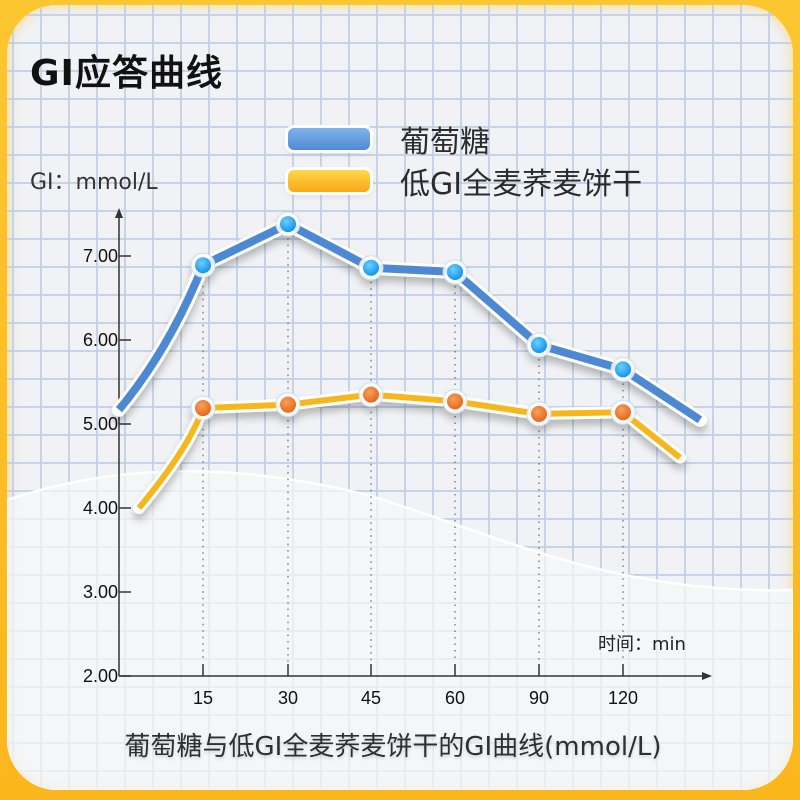 The image size is (800, 800). Describe the element at coordinates (329, 181) in the screenshot. I see `legend-swatch-cookie` at that location.